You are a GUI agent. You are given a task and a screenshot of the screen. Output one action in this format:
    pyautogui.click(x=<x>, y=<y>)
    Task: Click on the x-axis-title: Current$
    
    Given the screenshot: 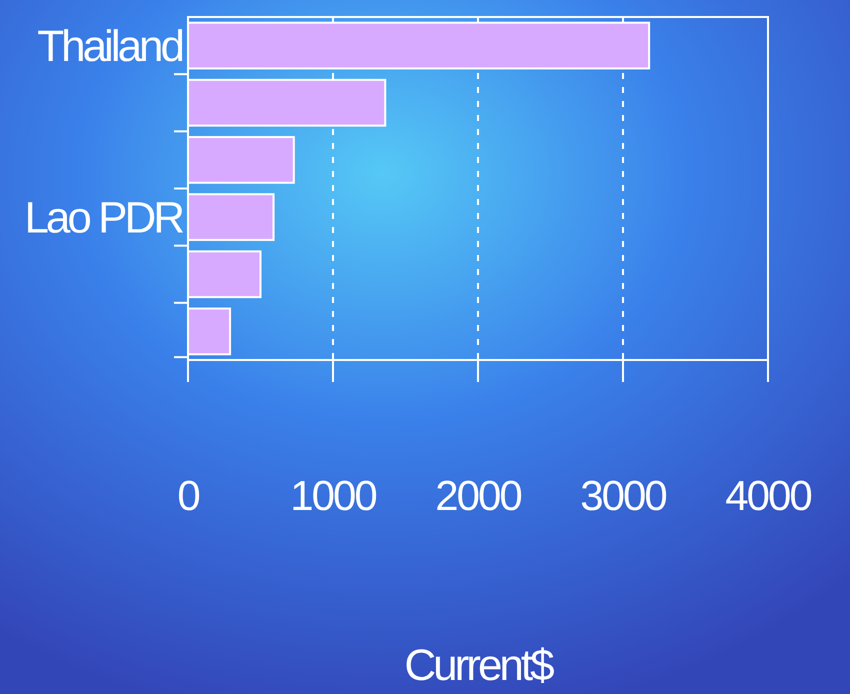 What is the action you would take?
    pyautogui.click(x=479, y=665)
    